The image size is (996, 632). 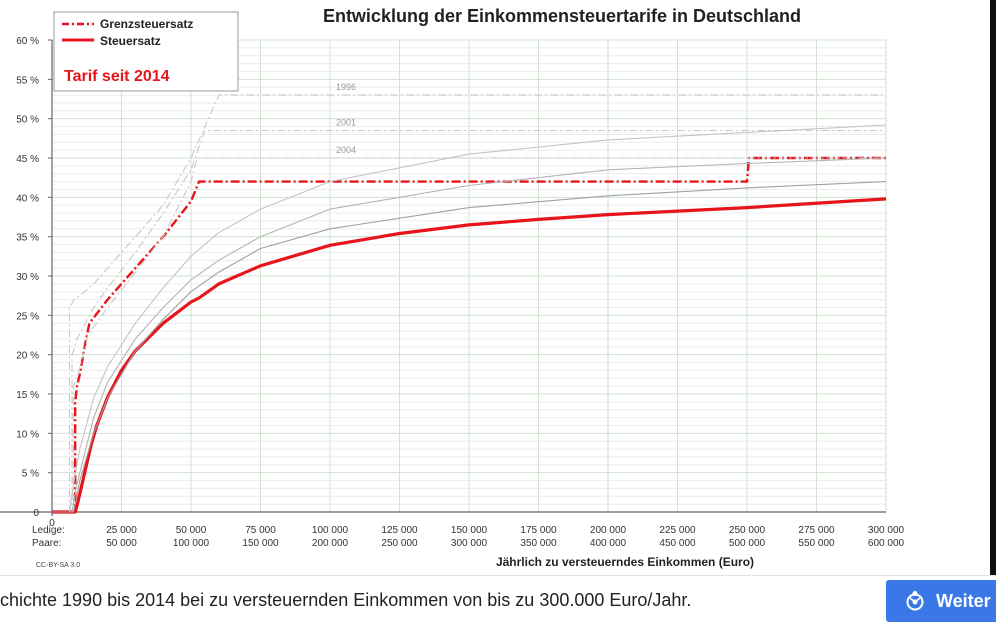 What do you see at coordinates (27, 238) in the screenshot?
I see `y-tick-label: 35 %` at bounding box center [27, 238].